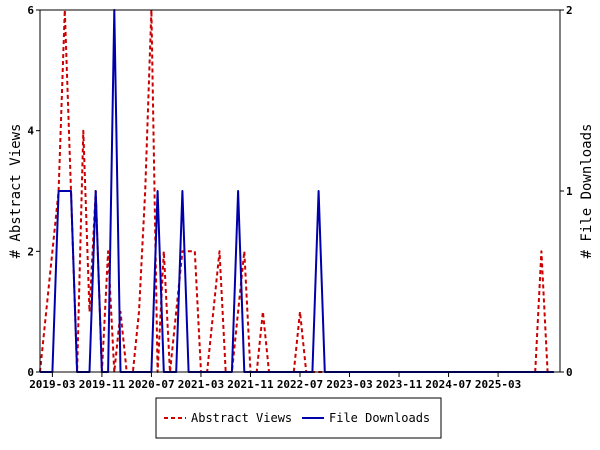 The image size is (600, 450). I want to click on x-tick-label: 2020-07, so click(151, 384).